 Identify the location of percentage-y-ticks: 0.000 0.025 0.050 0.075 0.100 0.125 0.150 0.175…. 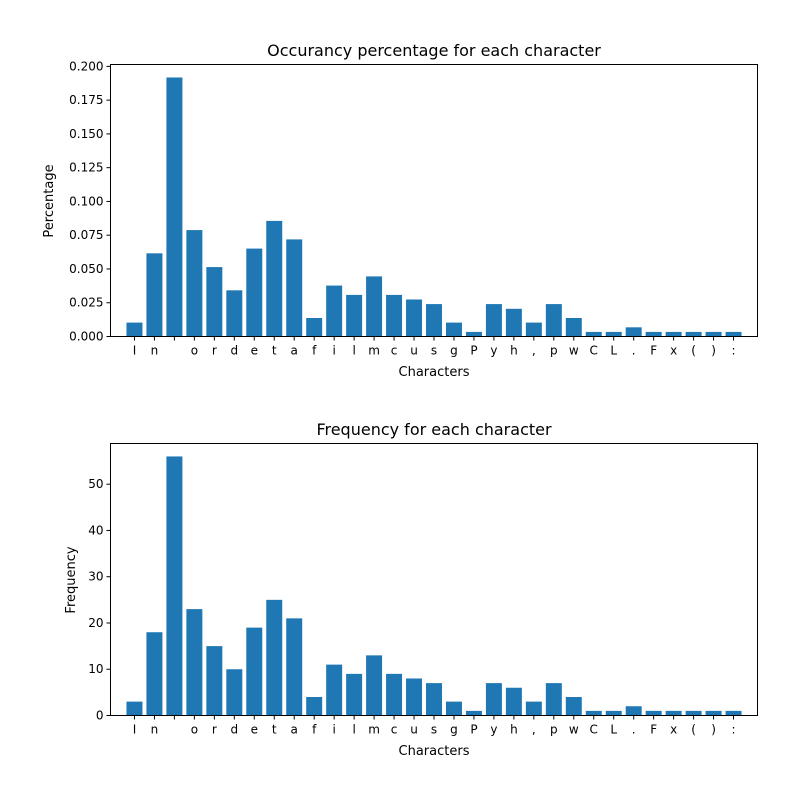
(90, 201).